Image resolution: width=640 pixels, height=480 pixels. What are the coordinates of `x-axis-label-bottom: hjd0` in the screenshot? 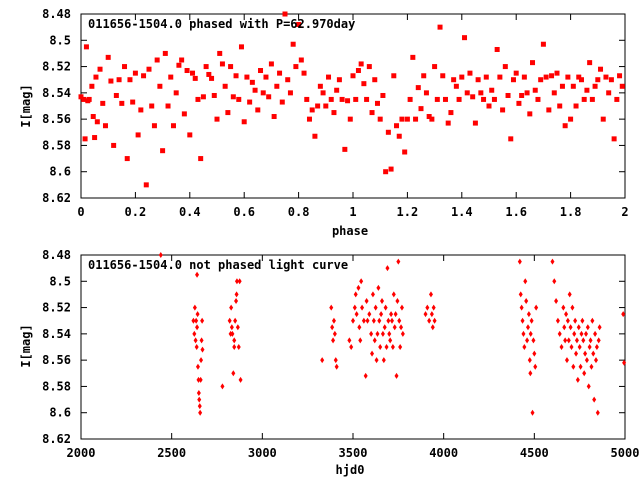 It's located at (350, 470).